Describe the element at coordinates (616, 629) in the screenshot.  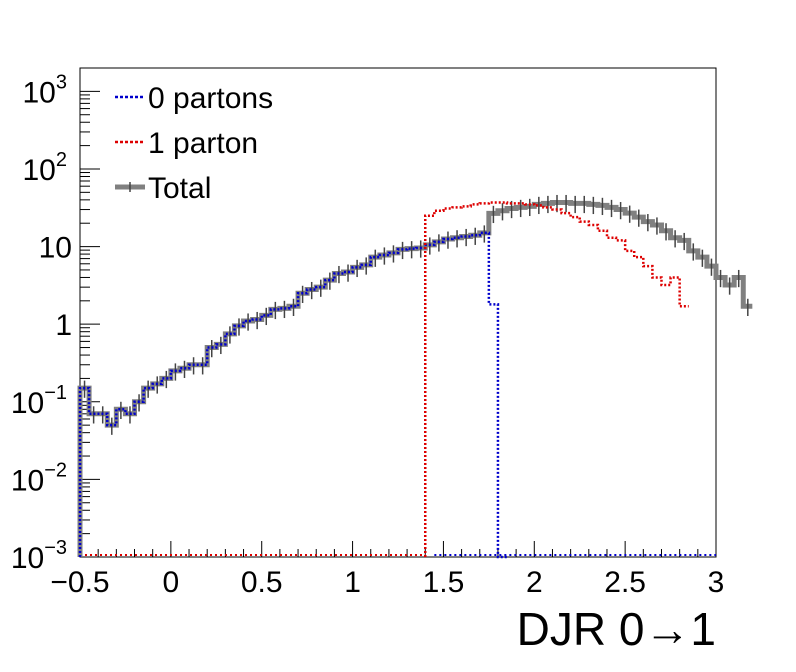
I see `x-axis-label: DJR 0→1` at that location.